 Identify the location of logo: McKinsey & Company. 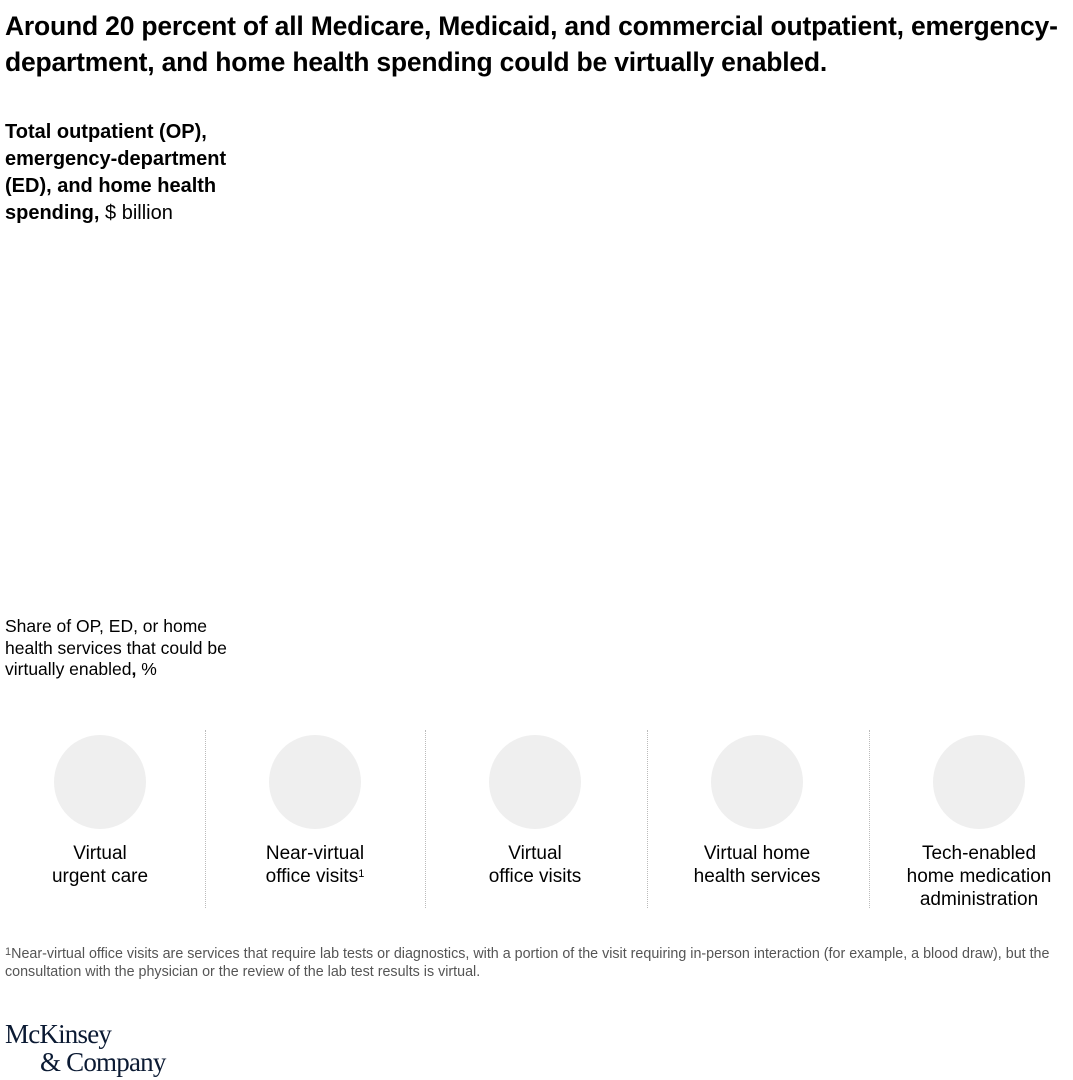
(85, 1048).